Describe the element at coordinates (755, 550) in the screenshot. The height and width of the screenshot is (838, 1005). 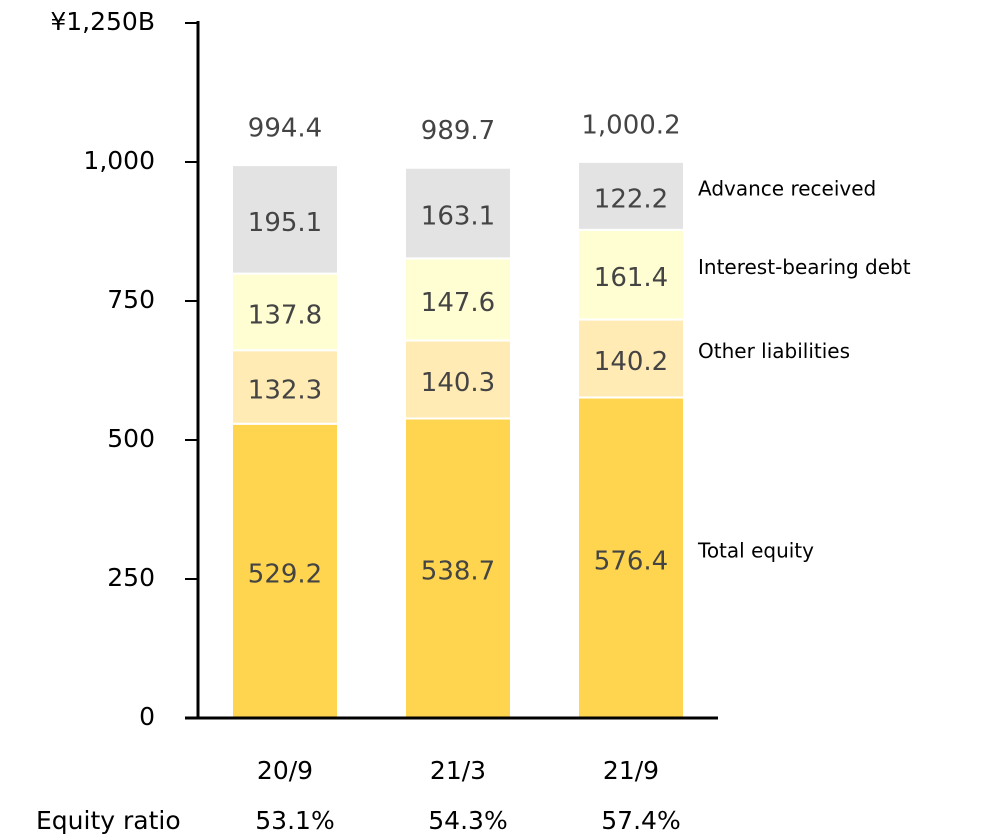
I see `series-name: Total equity` at that location.